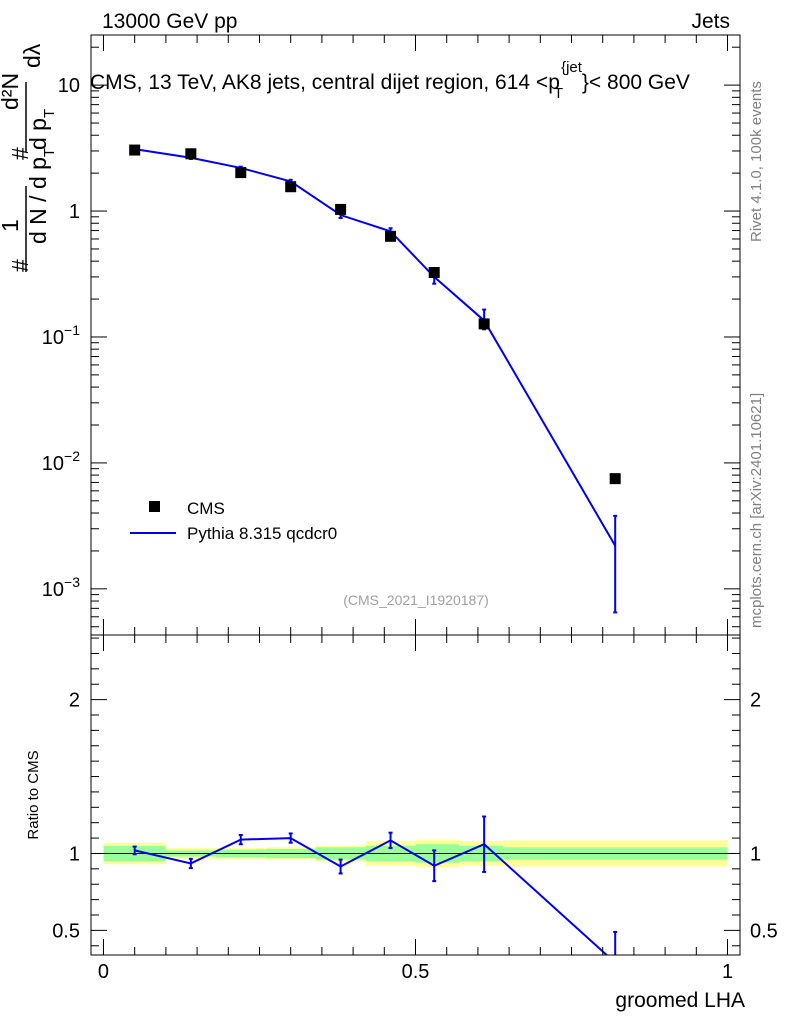 Image resolution: width=786 pixels, height=1024 pixels. I want to click on y-tick-label: 1, so click(74, 212).